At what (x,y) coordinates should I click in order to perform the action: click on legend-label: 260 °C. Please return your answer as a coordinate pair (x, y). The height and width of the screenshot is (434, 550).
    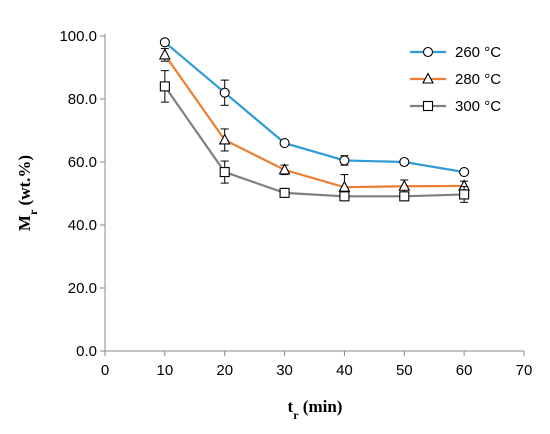
    Looking at the image, I should click on (478, 52).